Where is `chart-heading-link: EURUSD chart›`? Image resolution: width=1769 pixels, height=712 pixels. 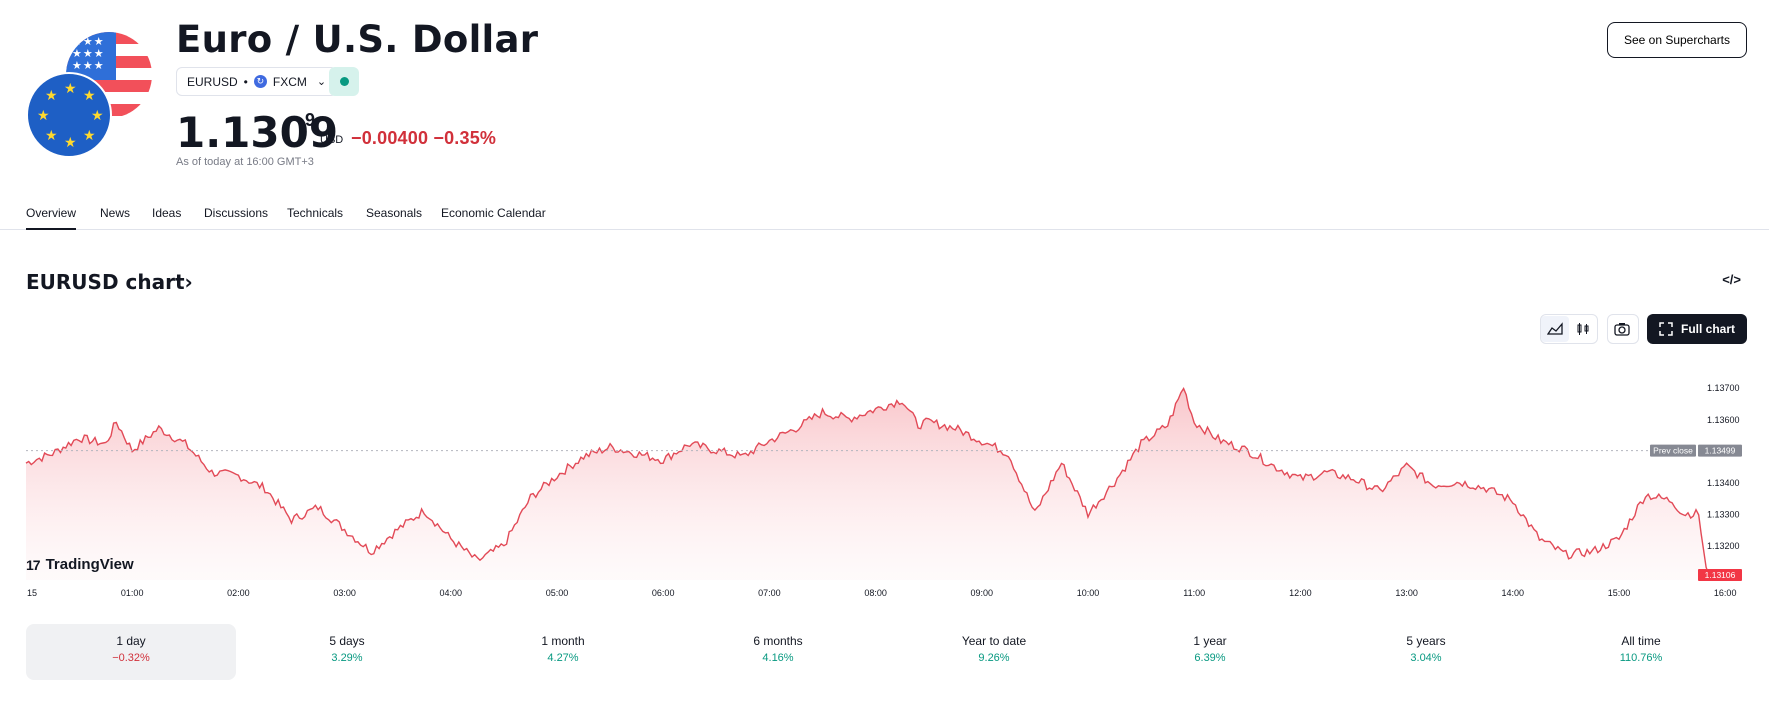
chart-heading-link: EURUSD chart› is located at coordinates (109, 282).